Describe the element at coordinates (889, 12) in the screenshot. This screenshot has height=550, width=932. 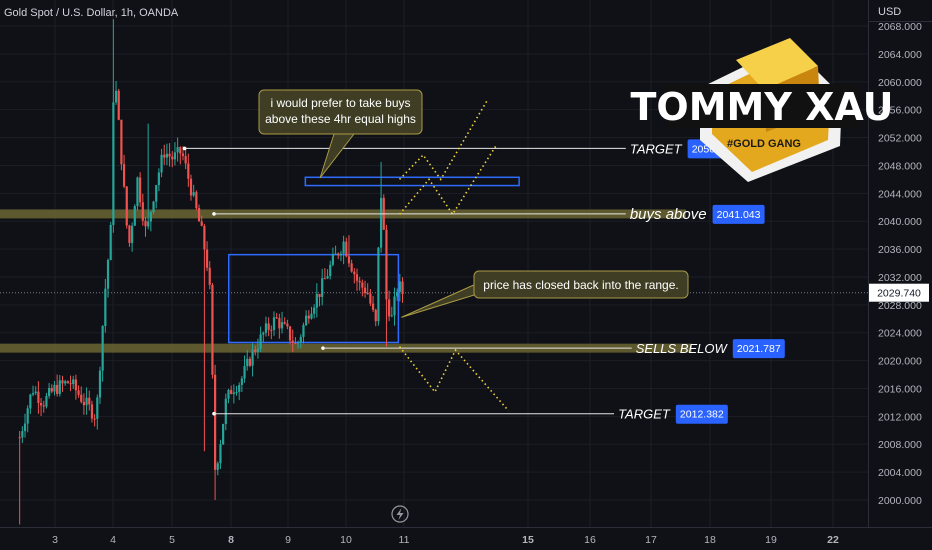
I see `currency-label: USD` at that location.